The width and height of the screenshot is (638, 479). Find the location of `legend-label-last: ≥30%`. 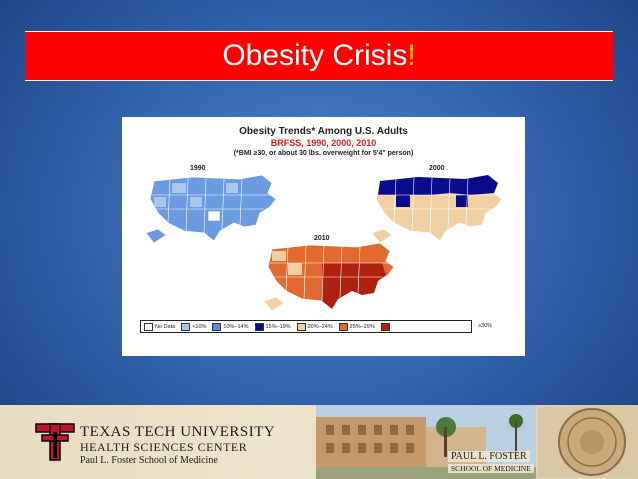

legend-label-last: ≥30% is located at coordinates (485, 326).